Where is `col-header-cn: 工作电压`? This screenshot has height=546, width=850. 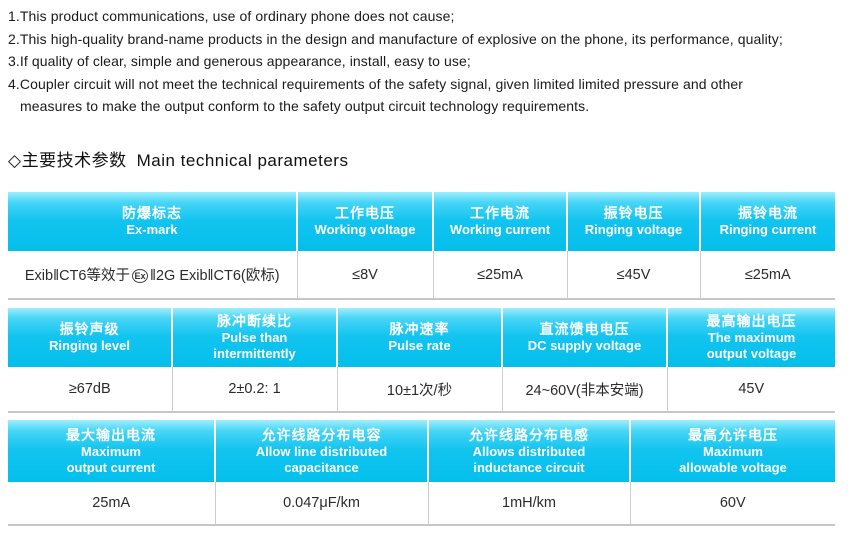 col-header-cn: 工作电压 is located at coordinates (365, 213).